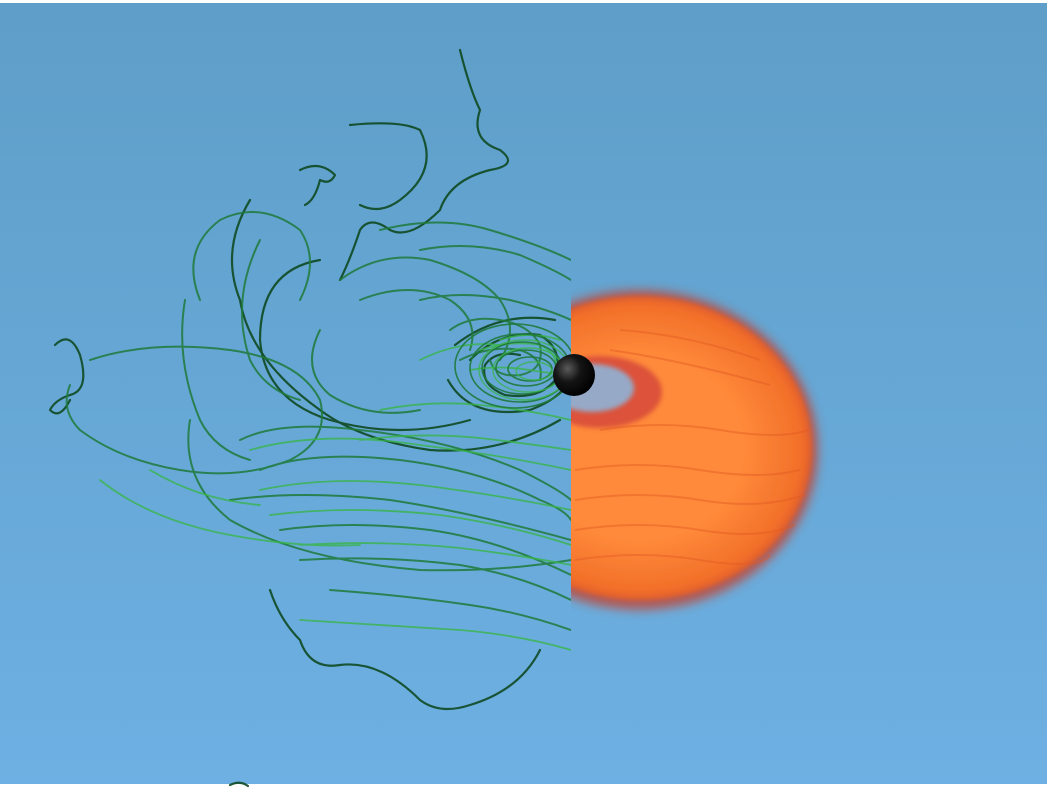 This screenshot has width=1050, height=788. I want to click on bottom-border, so click(525, 786).